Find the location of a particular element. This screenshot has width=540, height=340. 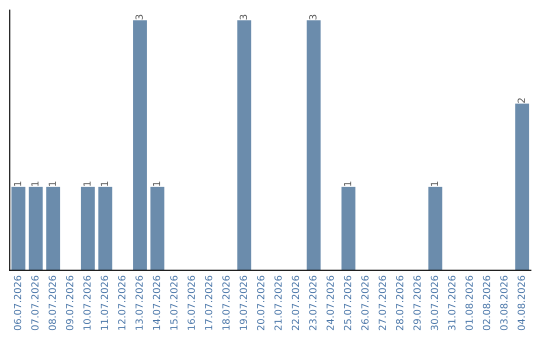

x-tick-label: 23.07.2026 is located at coordinates (313, 303).